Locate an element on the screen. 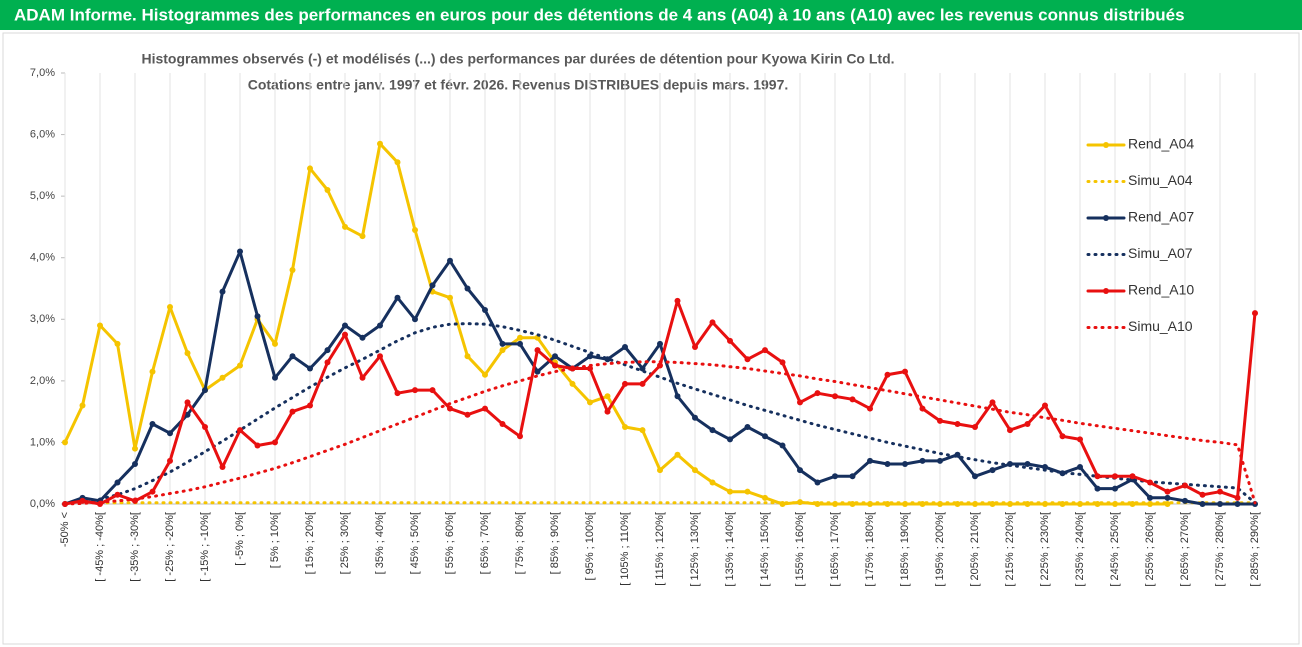 The image size is (1302, 647). x-tick-label: [ 145% ; 150%[ is located at coordinates (765, 549).